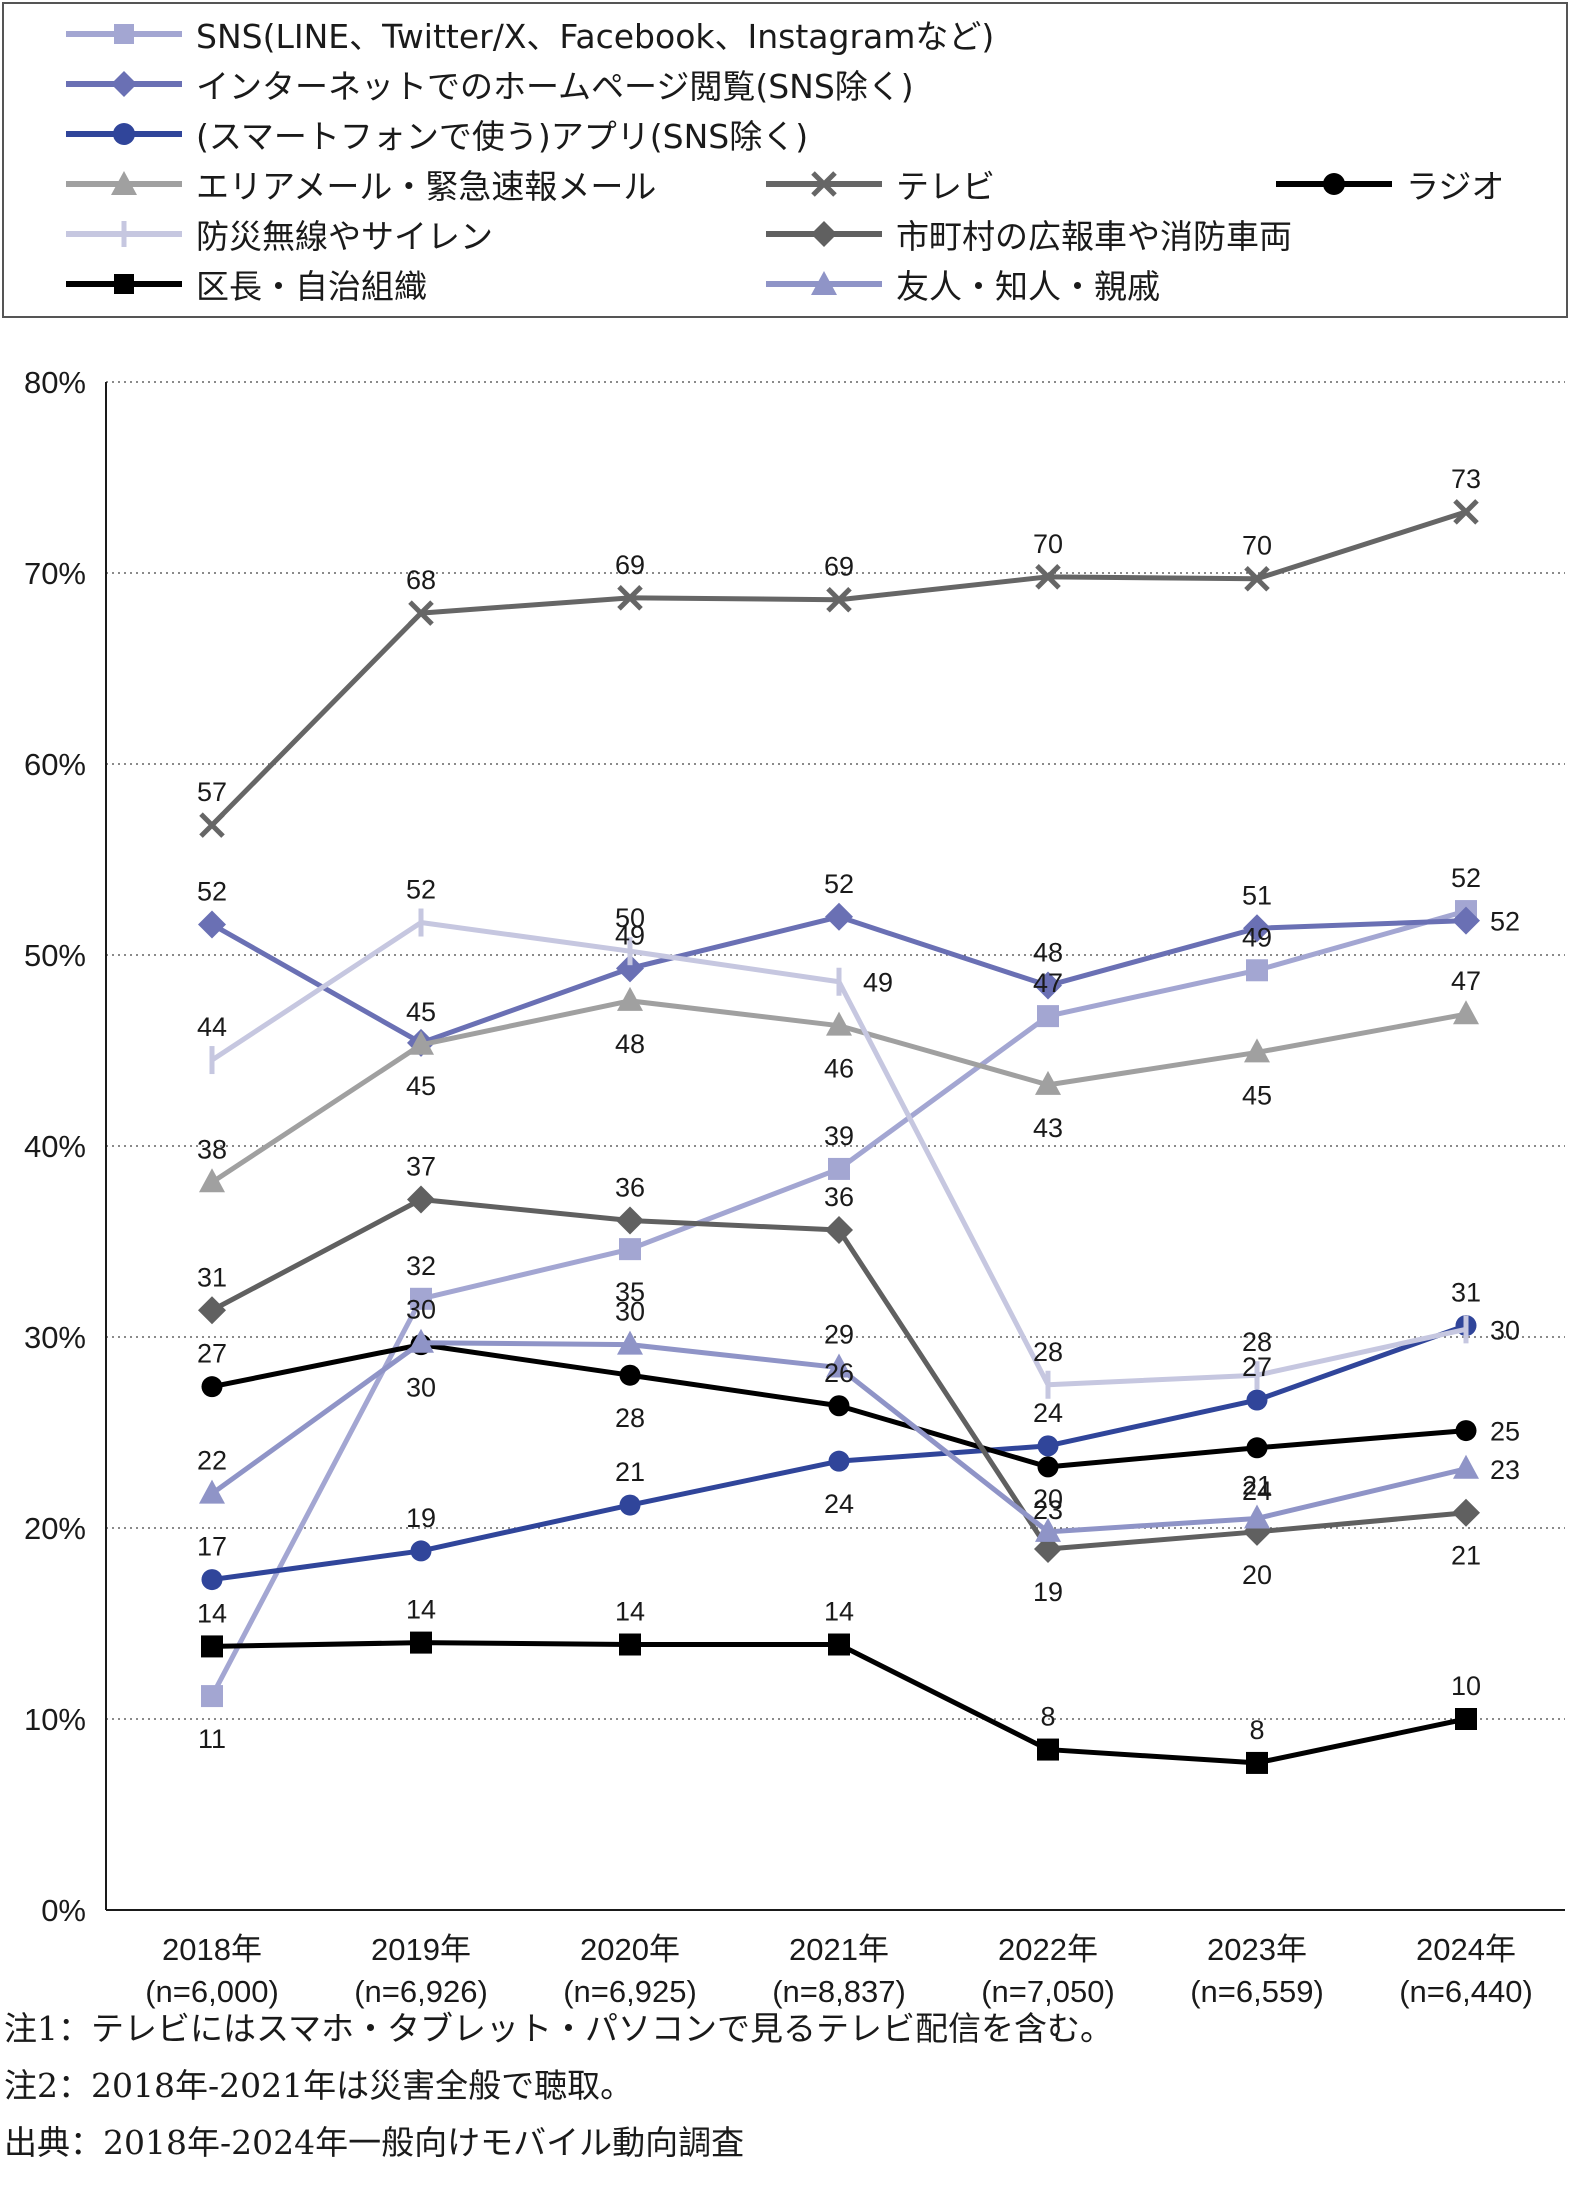 The height and width of the screenshot is (2194, 1573). Describe the element at coordinates (1256, 1730) in the screenshot. I see `data-label: 8` at that location.